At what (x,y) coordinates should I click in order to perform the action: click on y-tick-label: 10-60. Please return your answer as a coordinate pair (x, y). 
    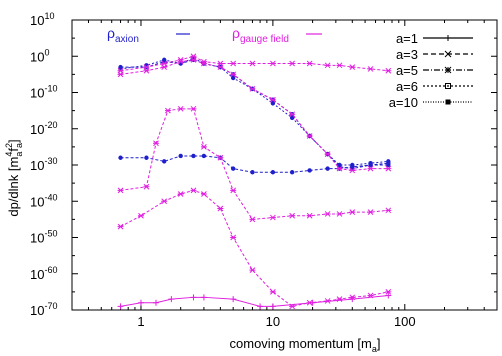
    Looking at the image, I should click on (43, 273).